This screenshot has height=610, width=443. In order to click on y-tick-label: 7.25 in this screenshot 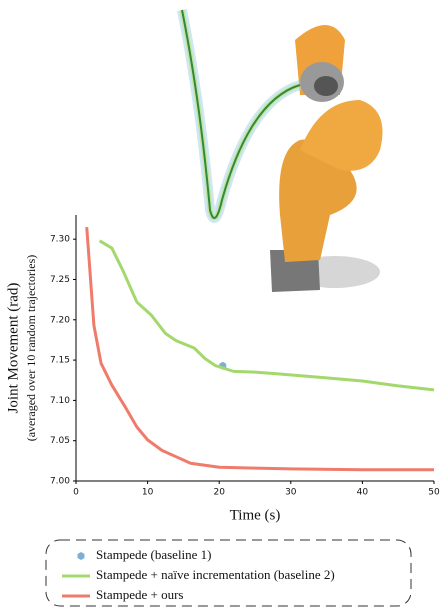, I will do `click(60, 280)`.